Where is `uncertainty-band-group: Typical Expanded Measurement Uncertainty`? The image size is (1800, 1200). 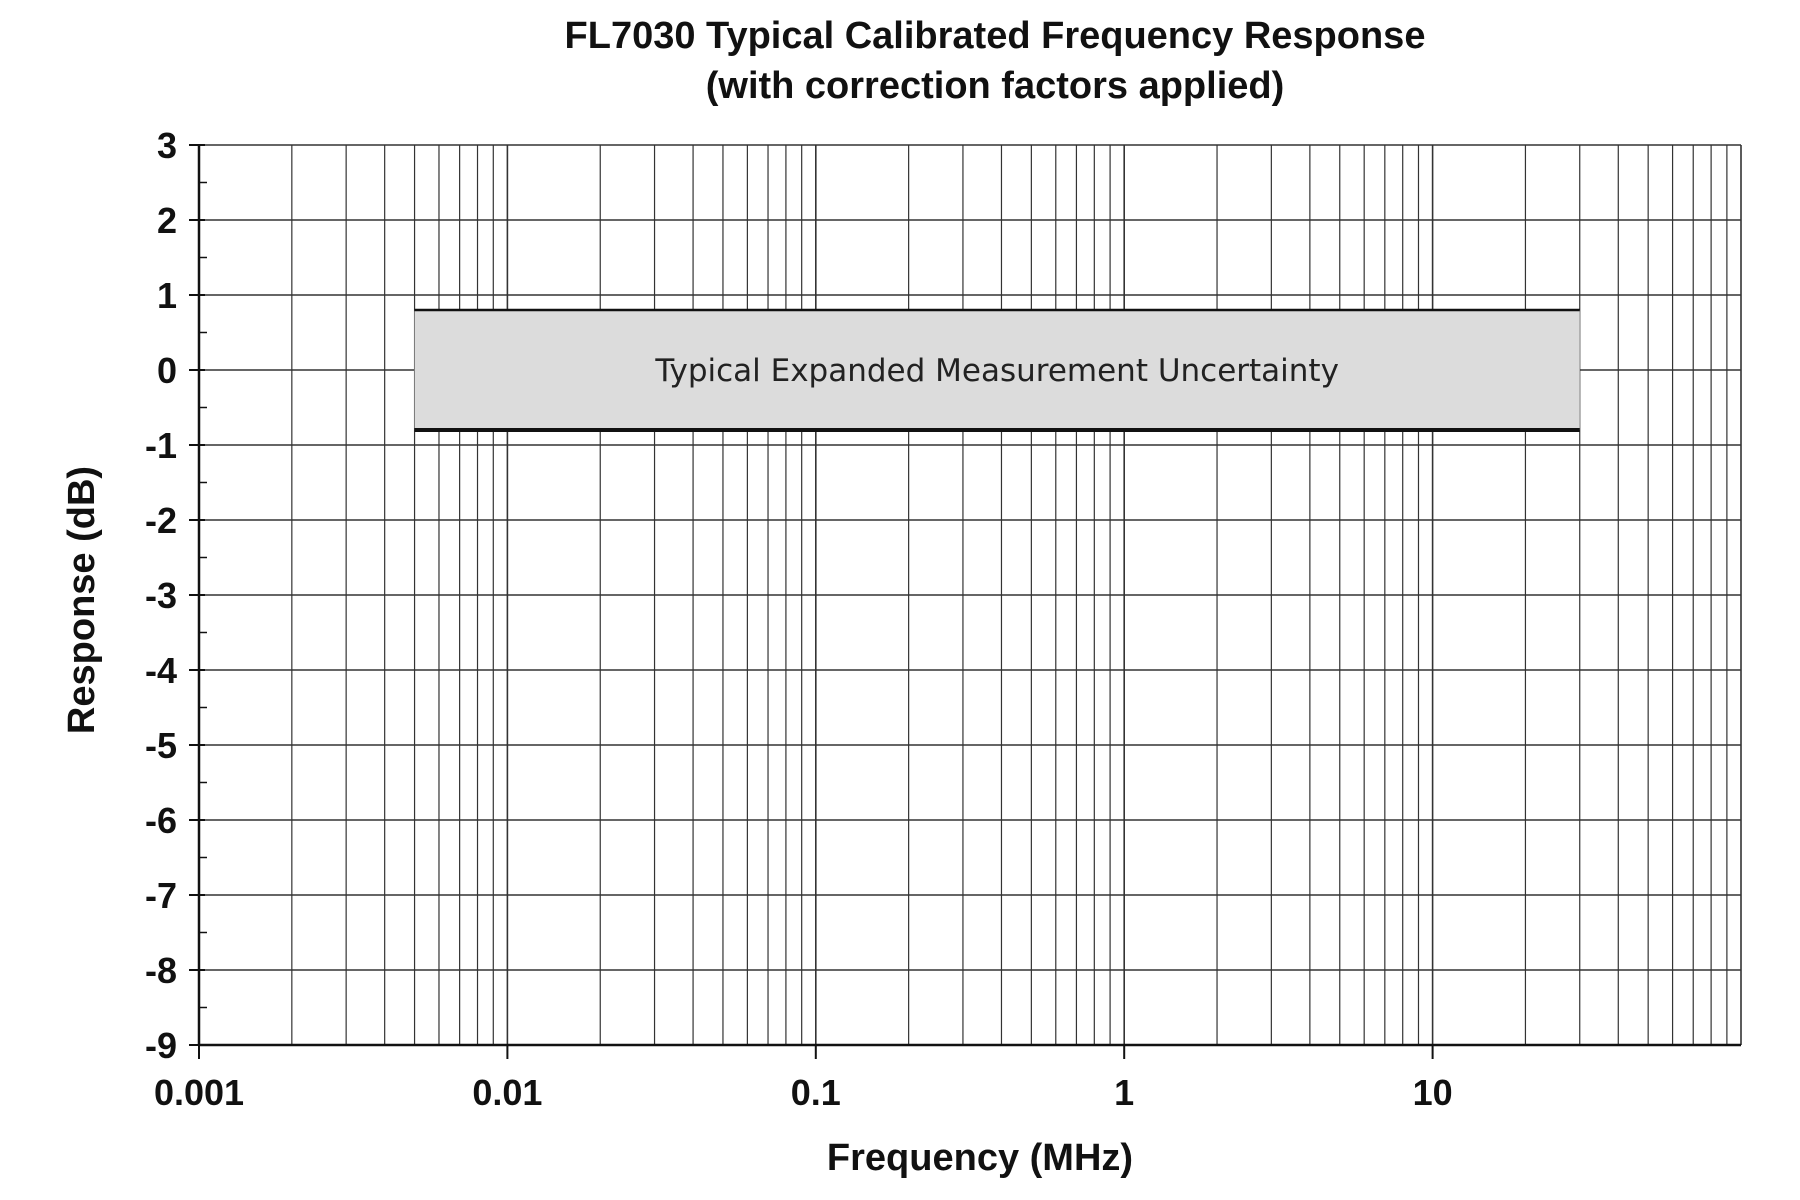
uncertainty-band-group: Typical Expanded Measurement Uncertainty is located at coordinates (997, 370).